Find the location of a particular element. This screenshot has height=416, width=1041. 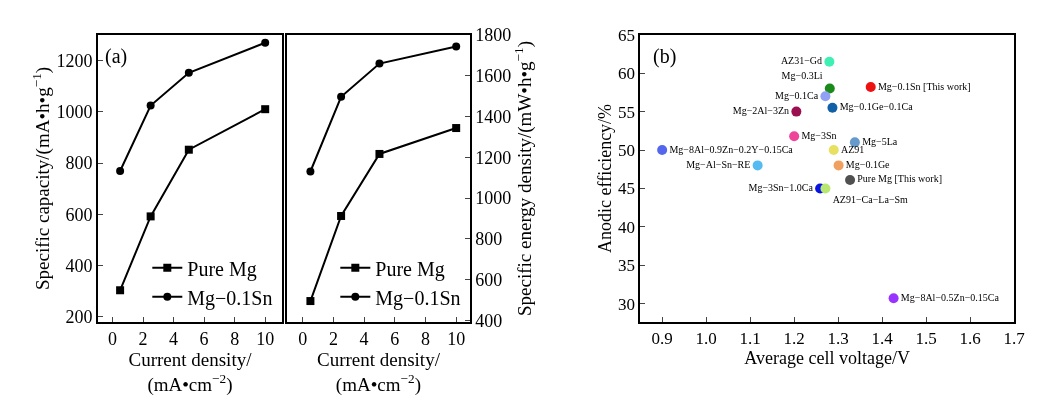

y-tick-label: 30 is located at coordinates (627, 304).